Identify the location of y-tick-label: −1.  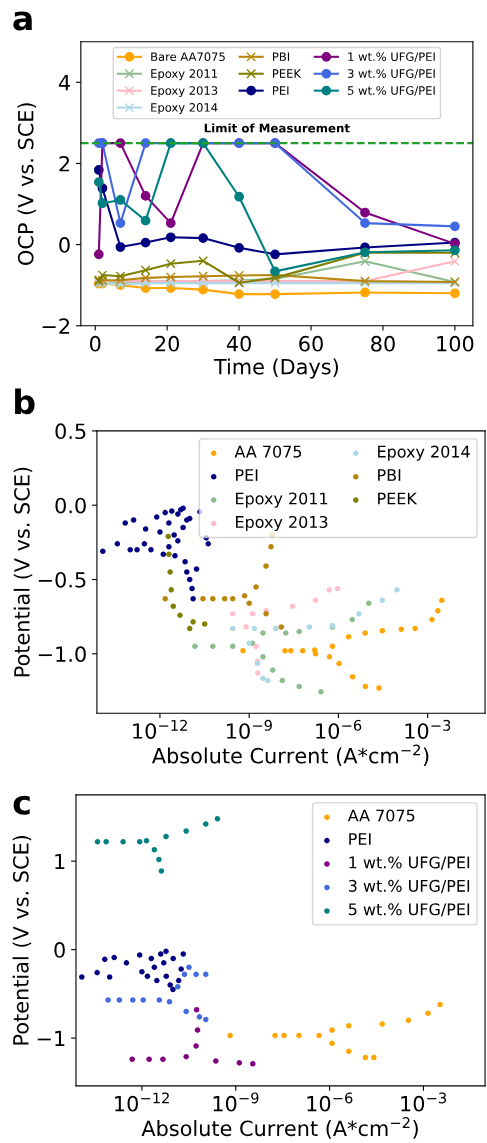
(51, 1038).